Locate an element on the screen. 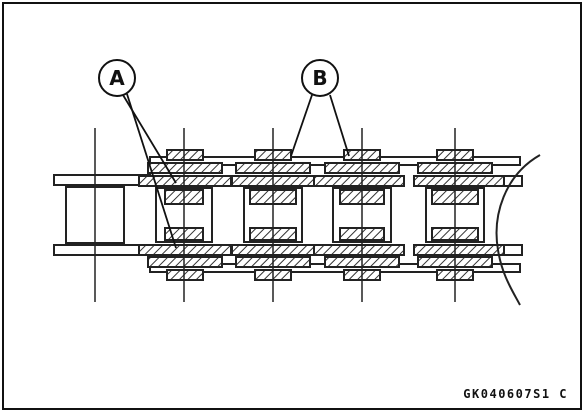 The width and height of the screenshot is (584, 412). sprocket-outline is located at coordinates (518, 230).